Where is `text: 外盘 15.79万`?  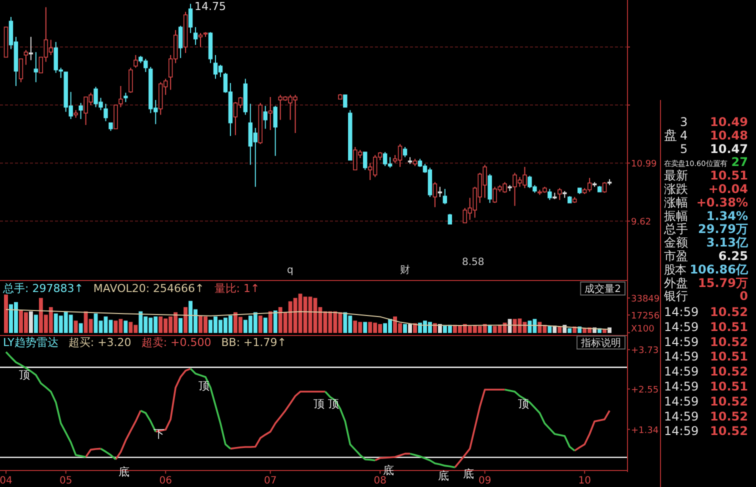 text: 外盘 15.79万 is located at coordinates (706, 283).